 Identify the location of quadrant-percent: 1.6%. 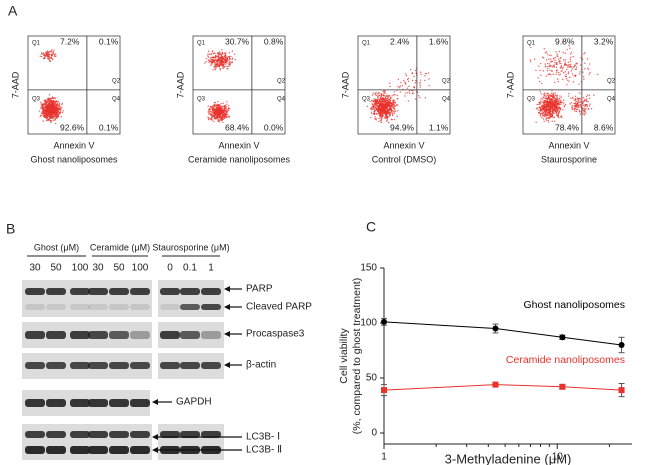
(439, 41).